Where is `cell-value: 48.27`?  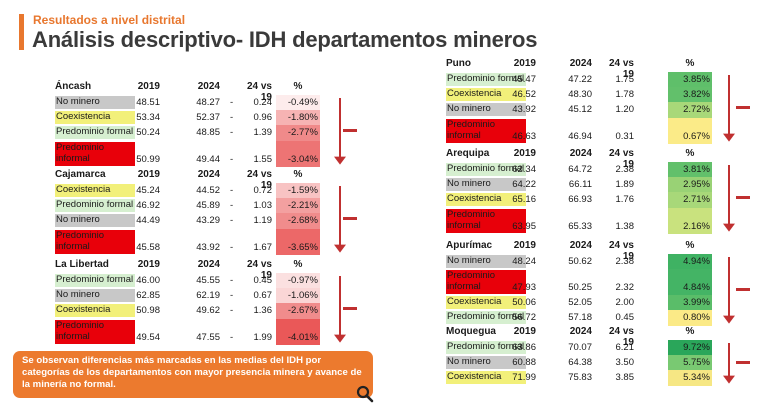
cell-value: 48.27 is located at coordinates (208, 102).